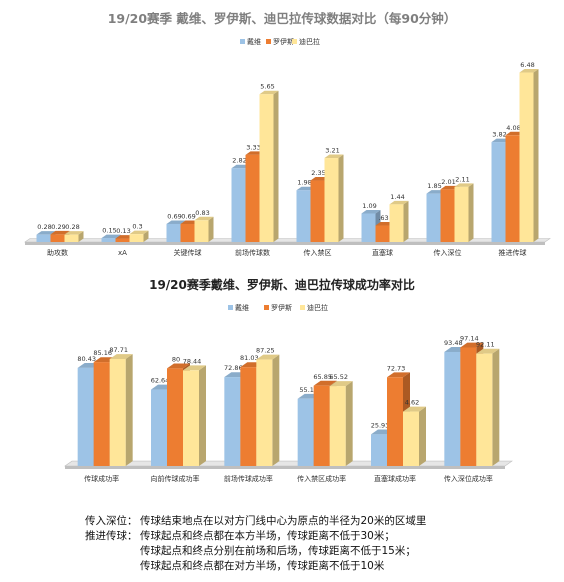 The image size is (564, 582). What do you see at coordinates (485, 345) in the screenshot?
I see `value-label-3-6: 92.11` at bounding box center [485, 345].